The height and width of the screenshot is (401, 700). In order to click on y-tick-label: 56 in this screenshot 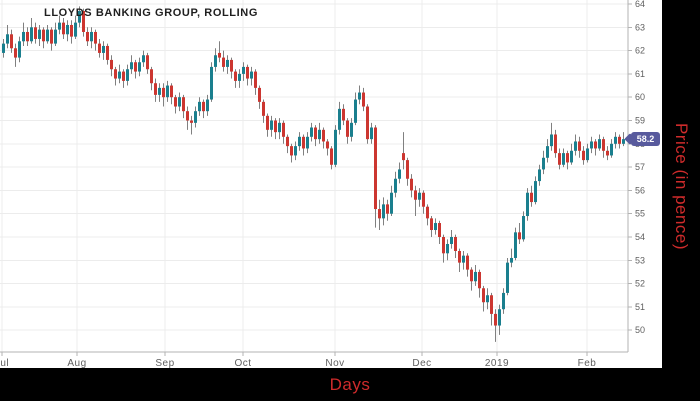, I will do `click(640, 190)`.